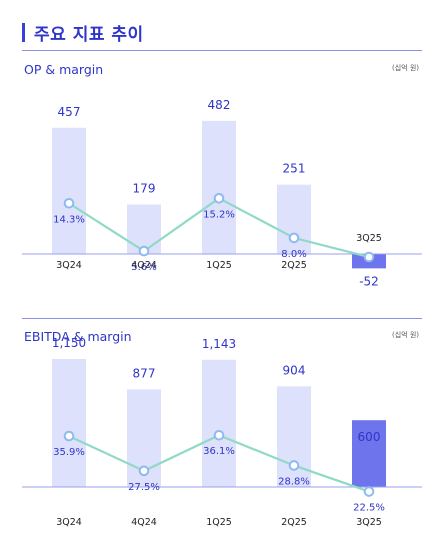  Describe the element at coordinates (219, 522) in the screenshot. I see `ebitda-category-label: 1Q25` at that location.